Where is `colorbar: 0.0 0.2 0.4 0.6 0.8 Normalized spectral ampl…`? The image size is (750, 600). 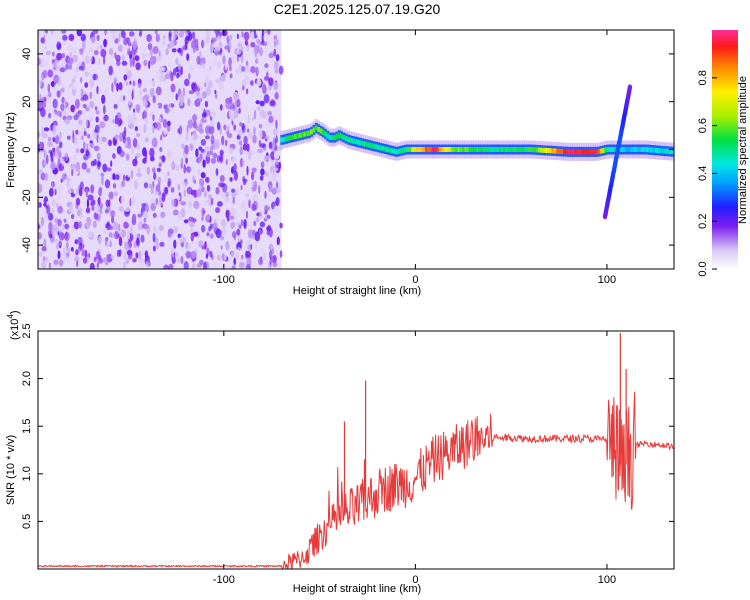
colorbar: 0.0 0.2 0.4 0.6 0.8 Normalized spectral ampl… is located at coordinates (723, 153).